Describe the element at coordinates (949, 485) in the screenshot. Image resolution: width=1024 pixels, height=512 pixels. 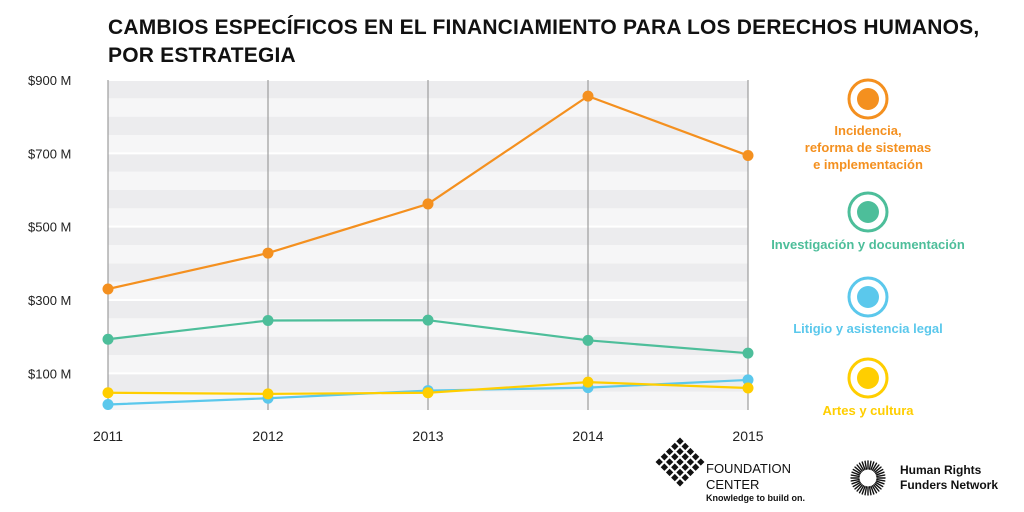
I see `hrfn-name-line-2: Funders Network` at that location.